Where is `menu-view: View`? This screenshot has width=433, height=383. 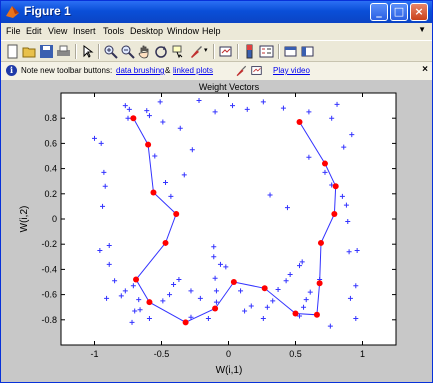 menu-view: View is located at coordinates (58, 31).